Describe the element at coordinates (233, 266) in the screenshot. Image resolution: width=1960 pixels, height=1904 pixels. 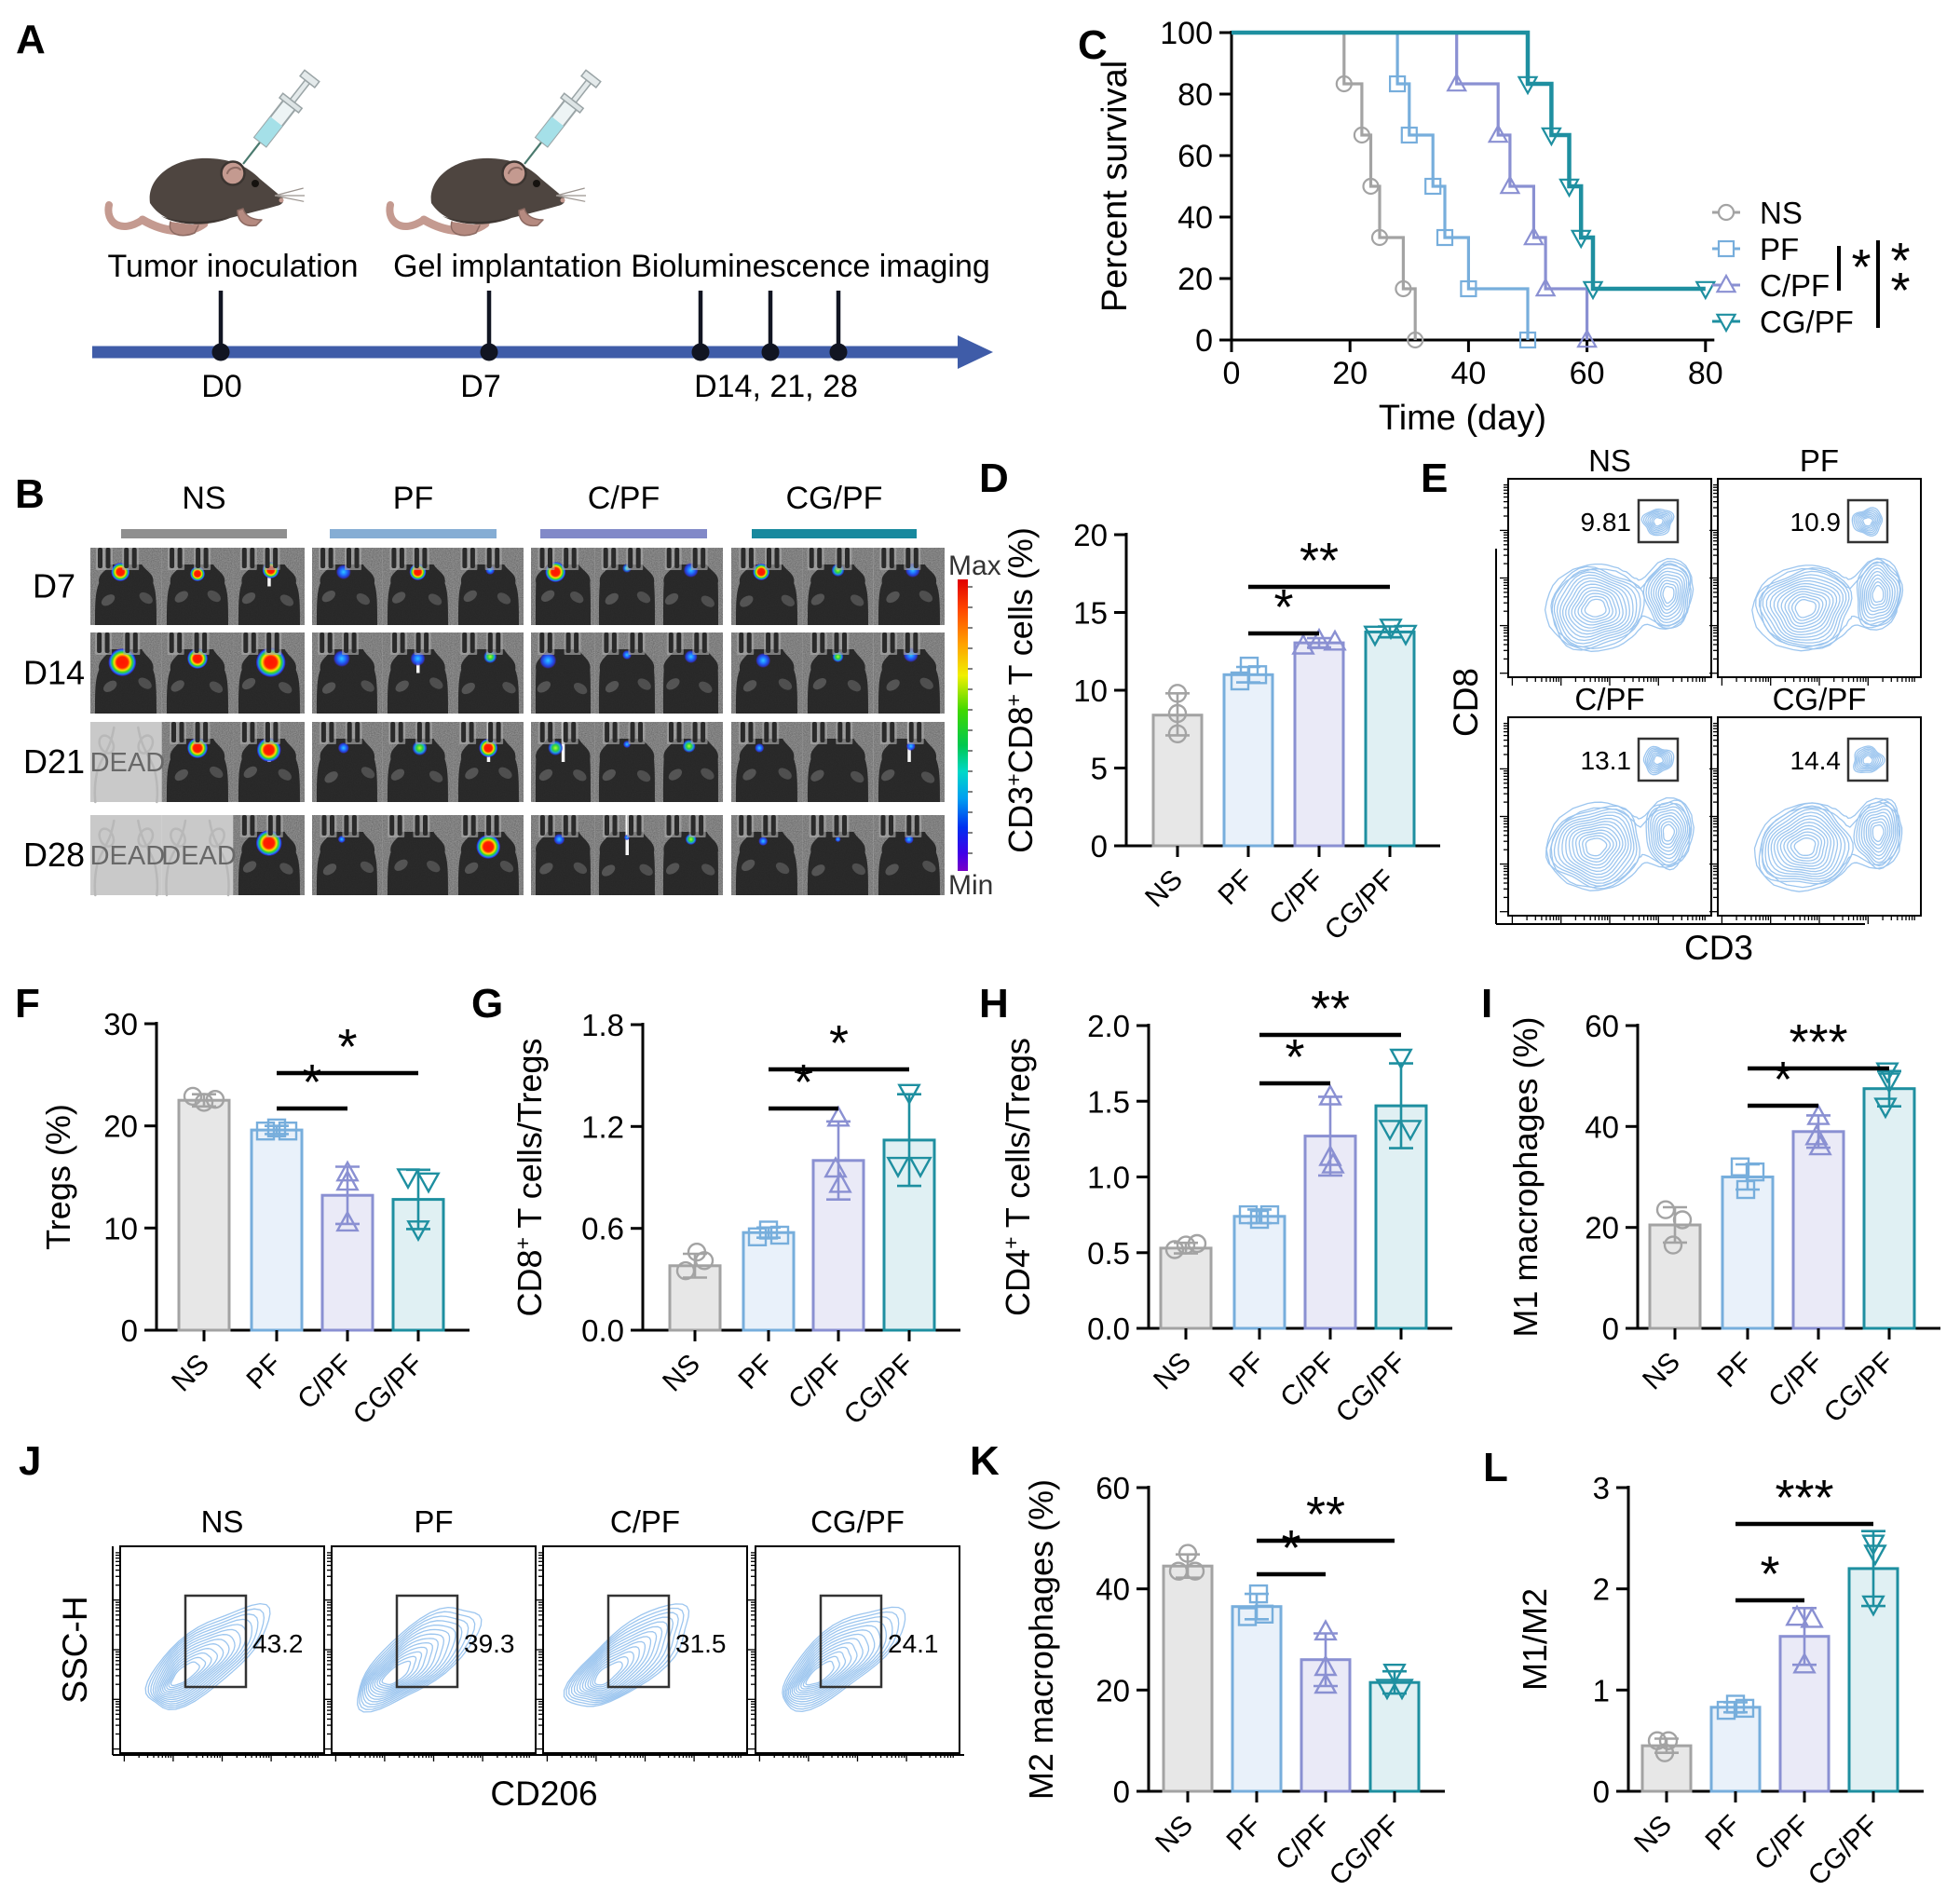
I see `svg-text: Tumor inoculation` at that location.